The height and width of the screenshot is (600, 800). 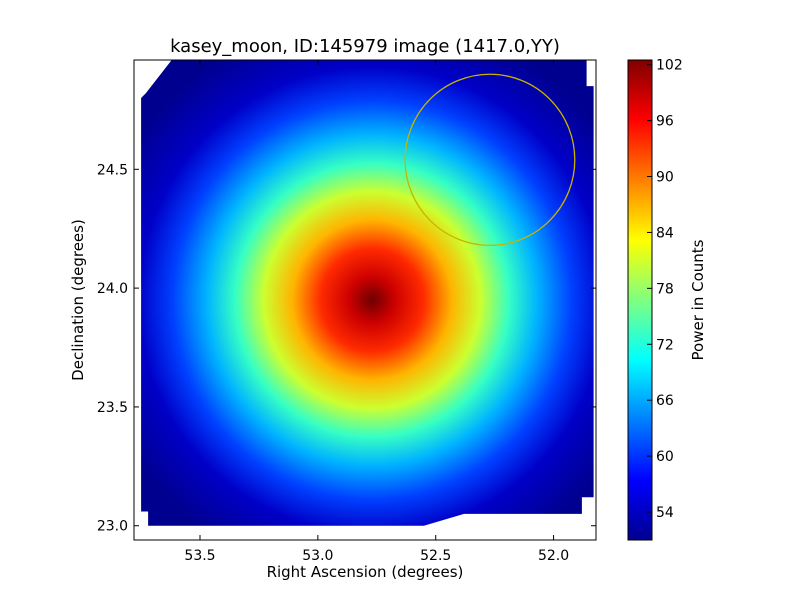 I want to click on colorbar-label: Power in Counts, so click(x=698, y=299).